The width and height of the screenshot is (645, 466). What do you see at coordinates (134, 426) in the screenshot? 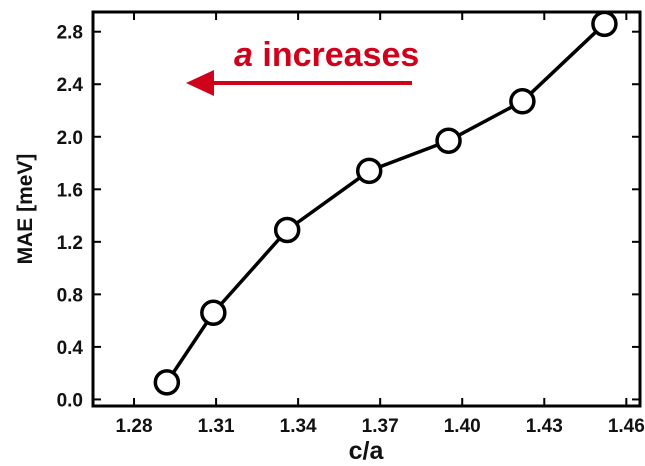
I see `x-tick-label: 1.28` at bounding box center [134, 426].